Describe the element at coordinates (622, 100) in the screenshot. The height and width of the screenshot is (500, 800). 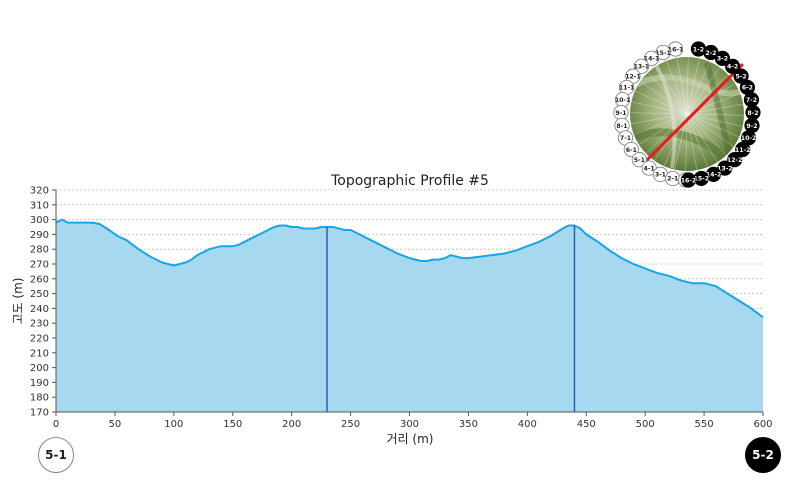
I see `profile-ring-label: 10-1` at that location.